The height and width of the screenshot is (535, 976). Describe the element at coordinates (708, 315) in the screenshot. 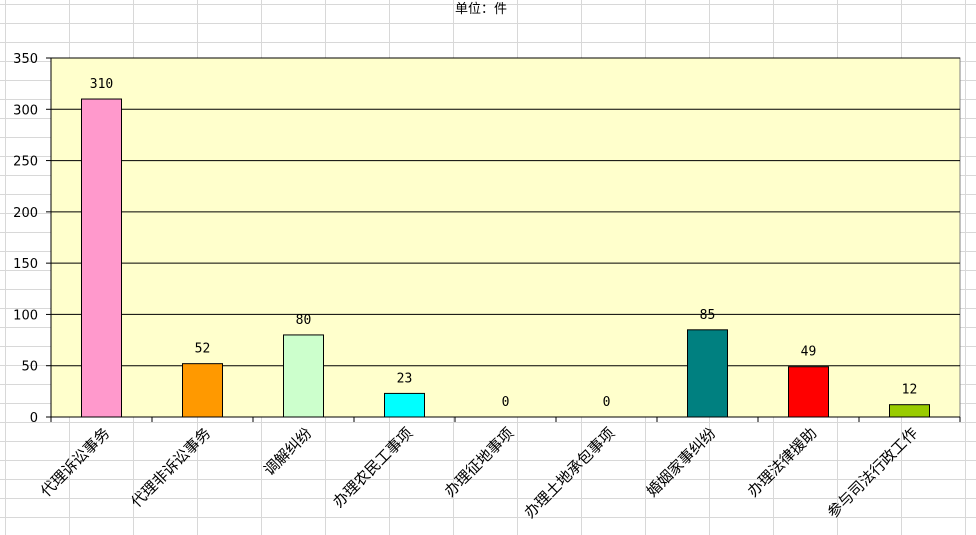

I see `bar-value-label: 85` at that location.